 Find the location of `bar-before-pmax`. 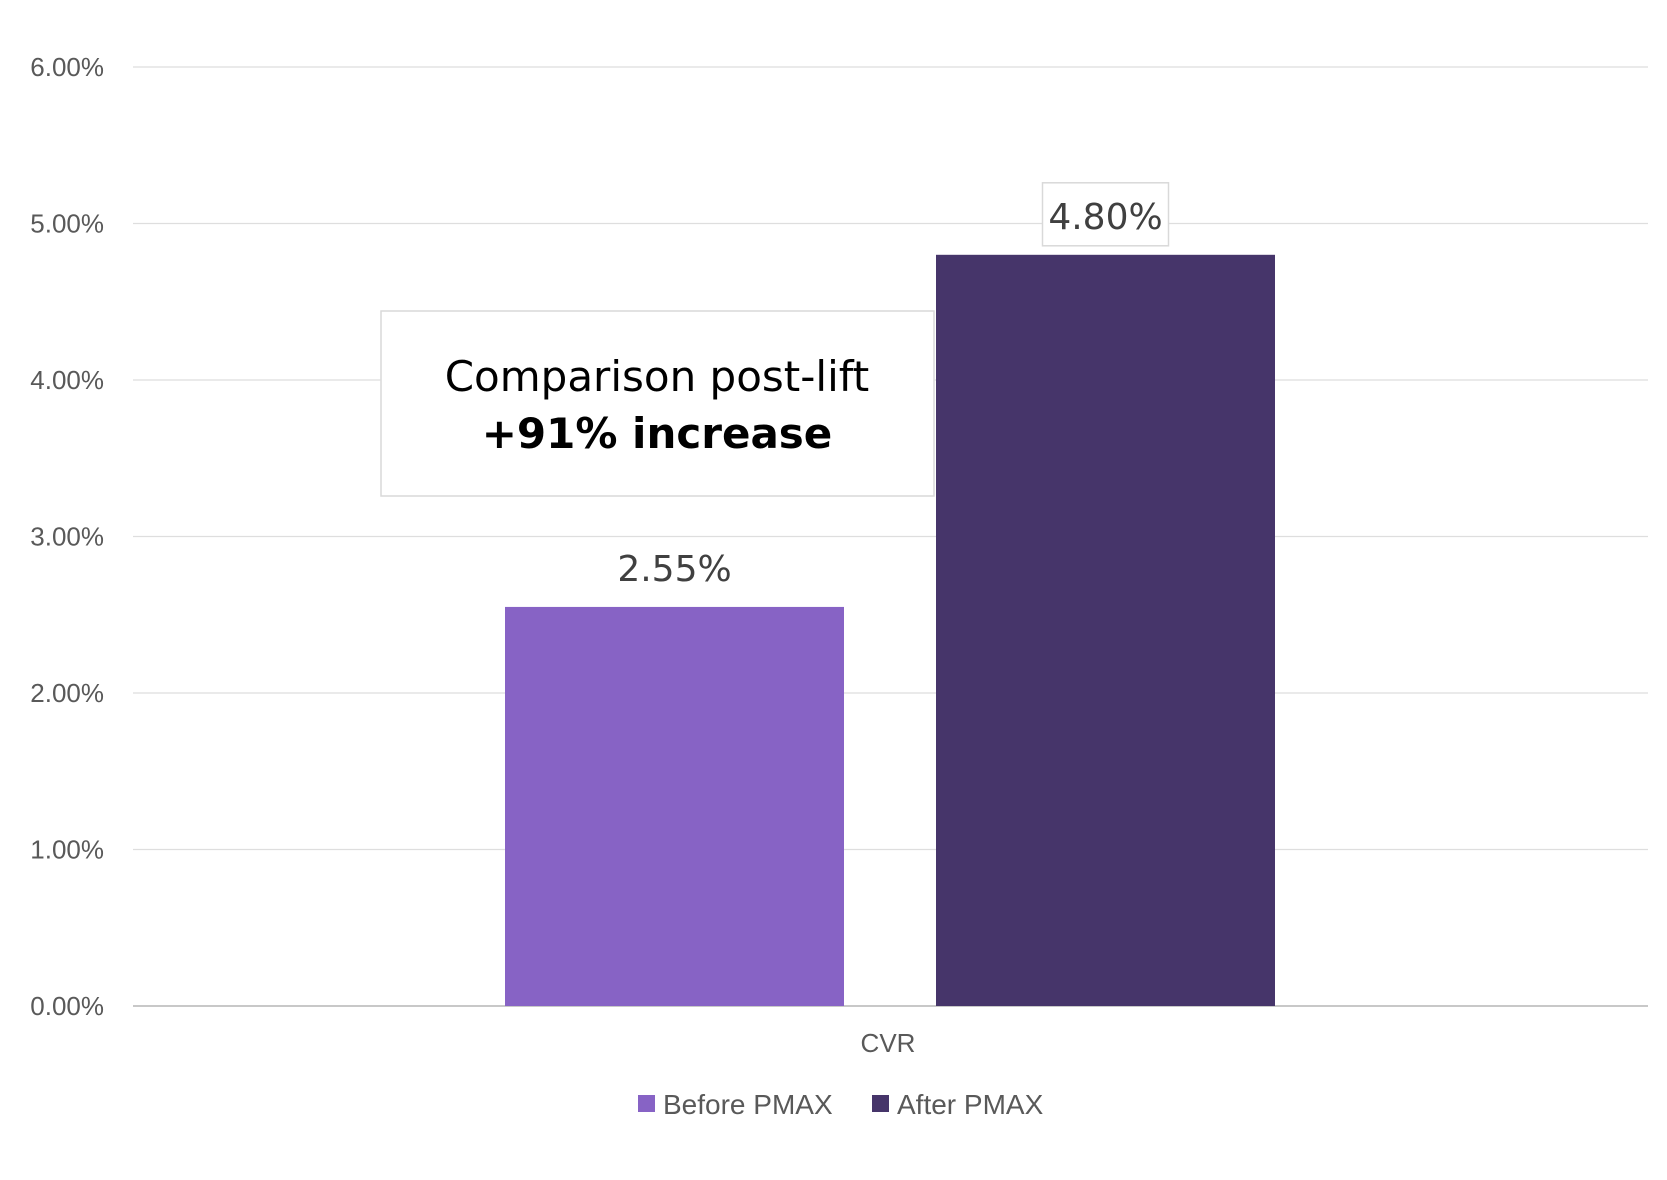

bar-before-pmax is located at coordinates (674, 806).